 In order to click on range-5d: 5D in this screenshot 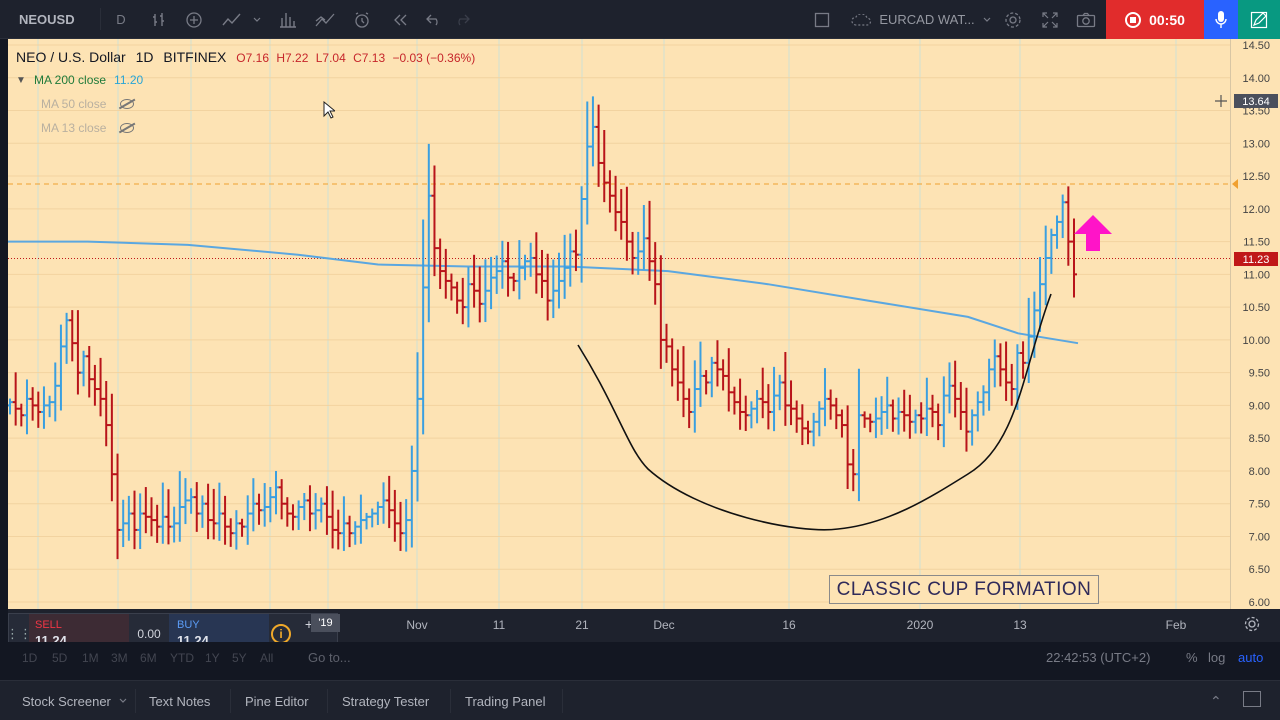, I will do `click(60, 658)`.